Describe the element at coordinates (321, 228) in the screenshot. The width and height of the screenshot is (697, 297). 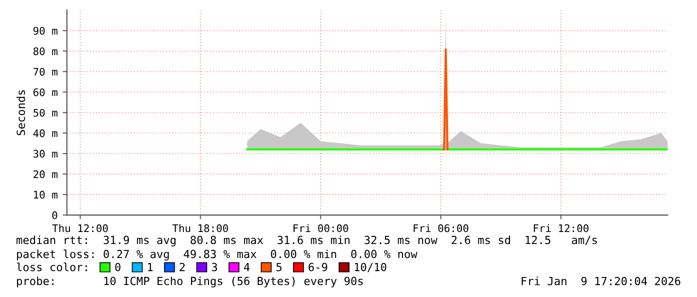
I see `x-tick-label: Fri 00:00` at that location.